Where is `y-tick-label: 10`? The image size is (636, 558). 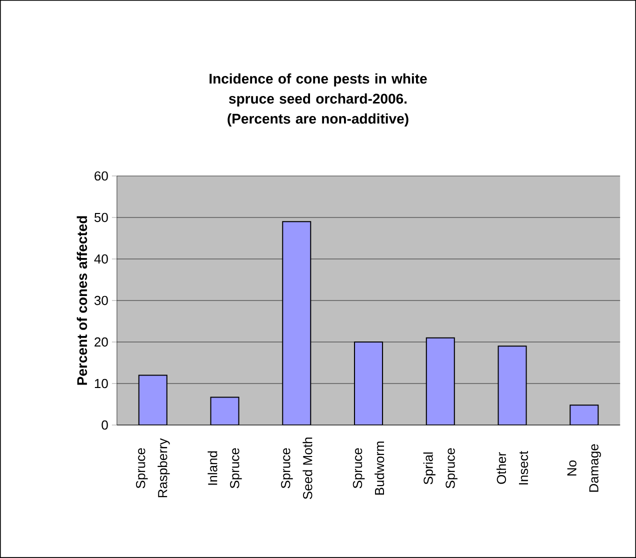 y-tick-label: 10 is located at coordinates (101, 383).